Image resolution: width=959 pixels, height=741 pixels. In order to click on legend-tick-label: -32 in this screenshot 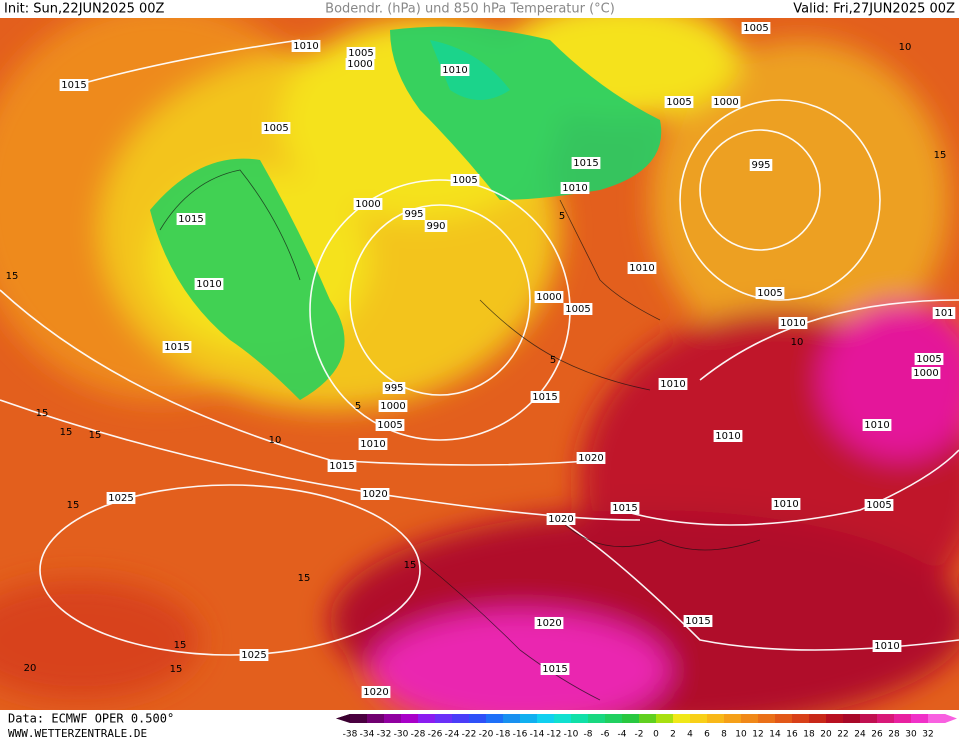, I will do `click(384, 735)`.